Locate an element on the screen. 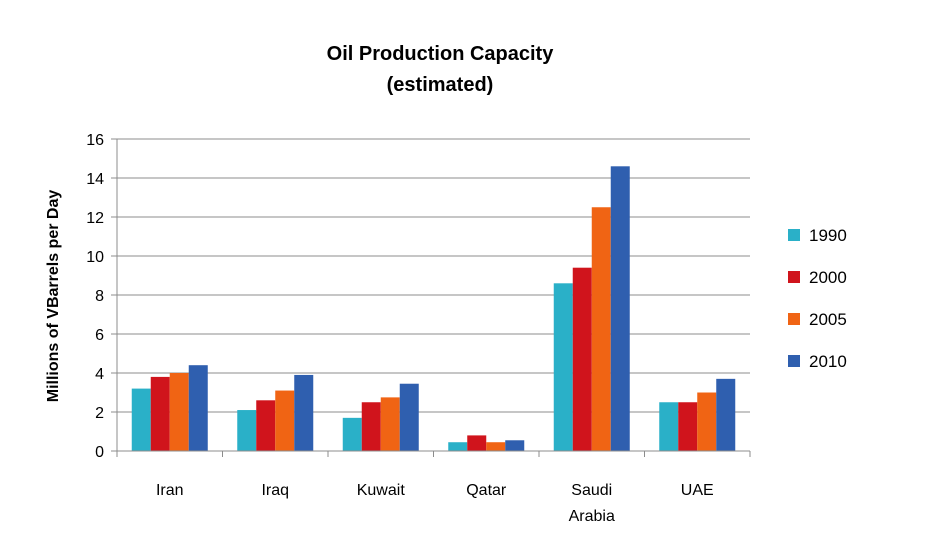 The width and height of the screenshot is (929, 535). y-tick-label: 0 is located at coordinates (99, 452).